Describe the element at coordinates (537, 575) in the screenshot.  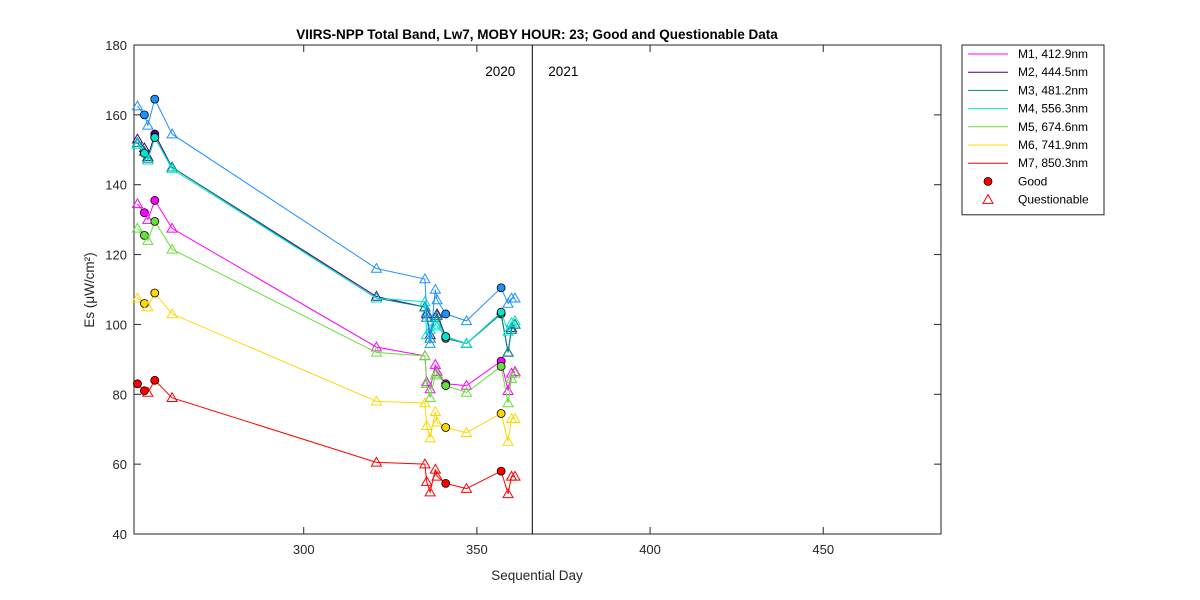
I see `x-axis-label: Sequential Day` at that location.